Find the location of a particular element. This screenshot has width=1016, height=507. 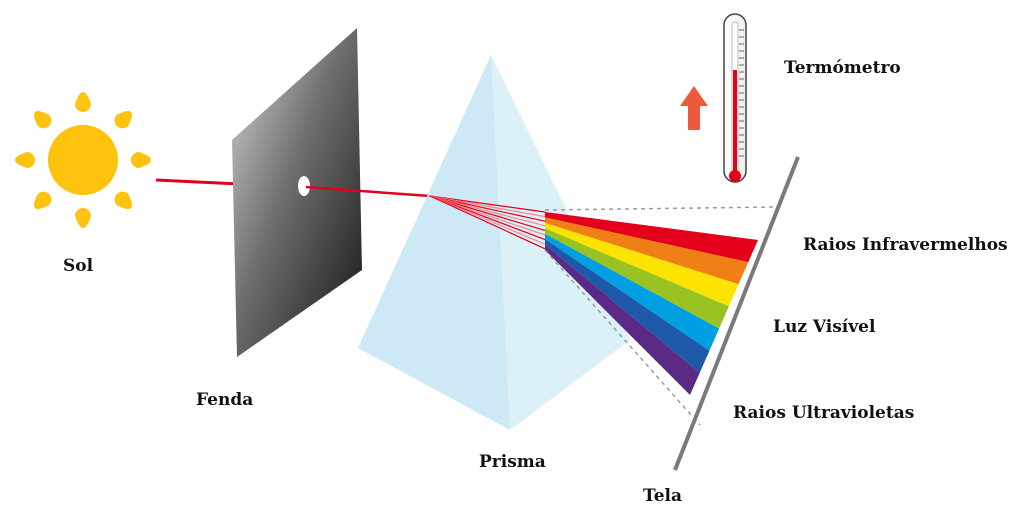

refracted-rays is located at coordinates (487, 222).